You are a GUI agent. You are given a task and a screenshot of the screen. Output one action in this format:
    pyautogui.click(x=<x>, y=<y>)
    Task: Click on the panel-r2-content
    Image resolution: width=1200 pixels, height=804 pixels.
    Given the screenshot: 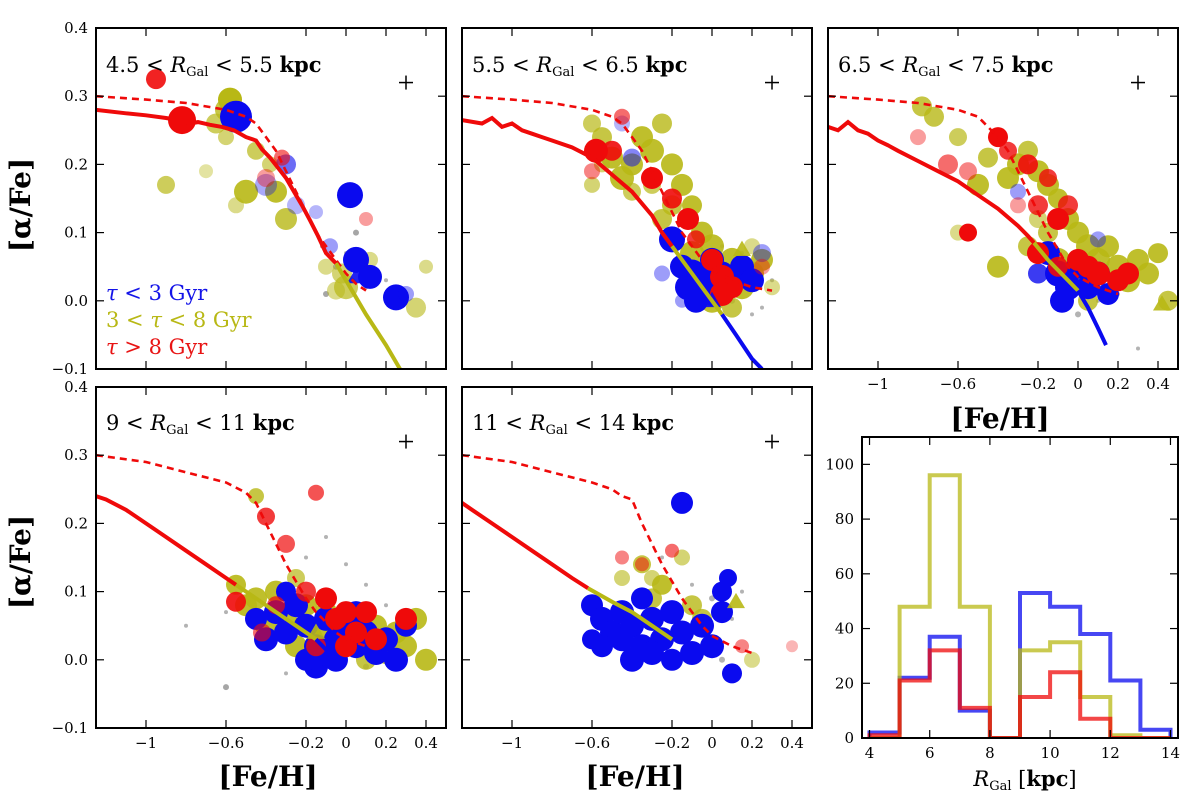 What is the action you would take?
    pyautogui.click(x=621, y=222)
    